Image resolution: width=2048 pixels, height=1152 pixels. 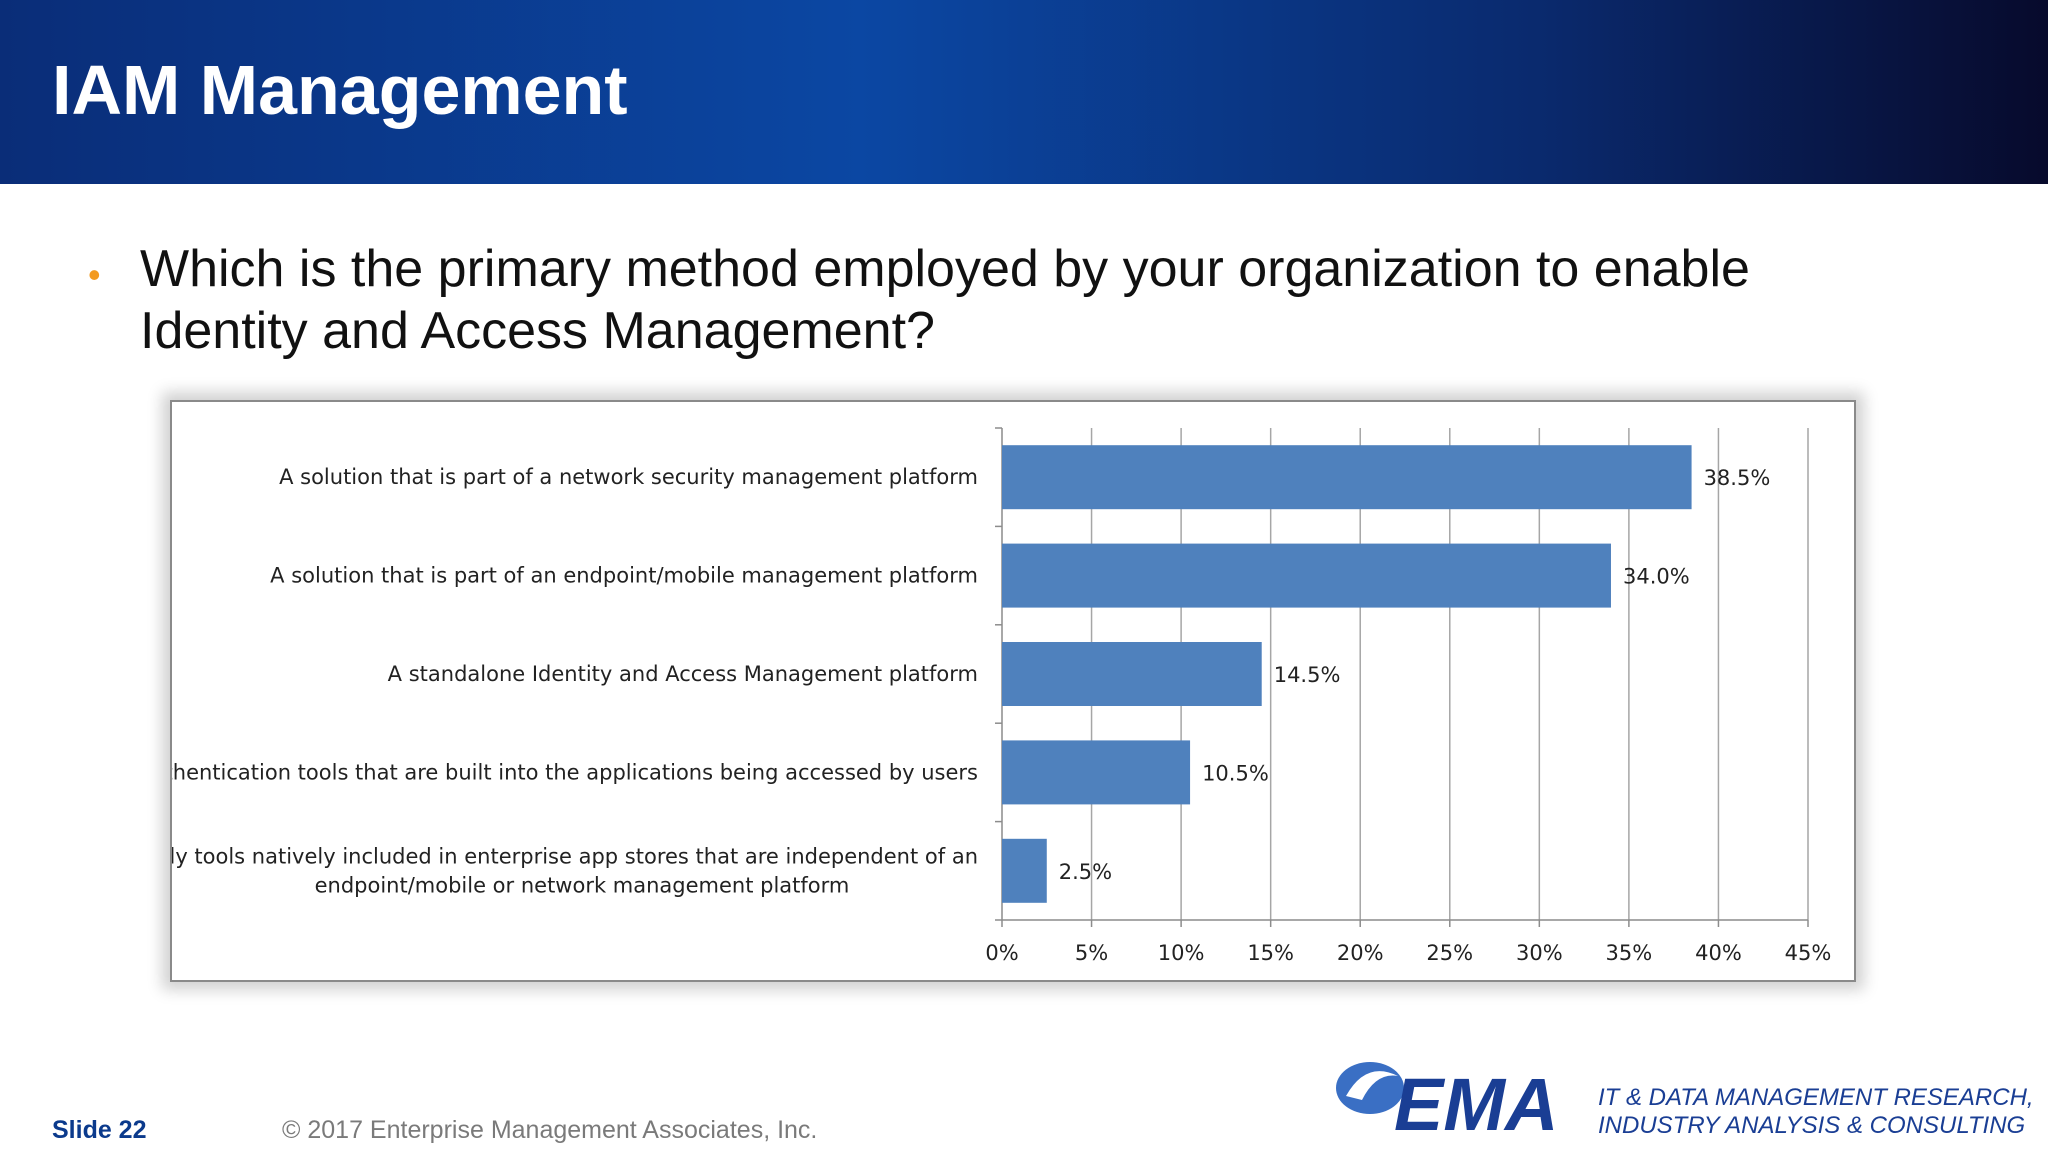 What do you see at coordinates (1812, 1125) in the screenshot?
I see `tagline-line-2: INDUSTRY ANALYSIS & CONSULTING` at bounding box center [1812, 1125].